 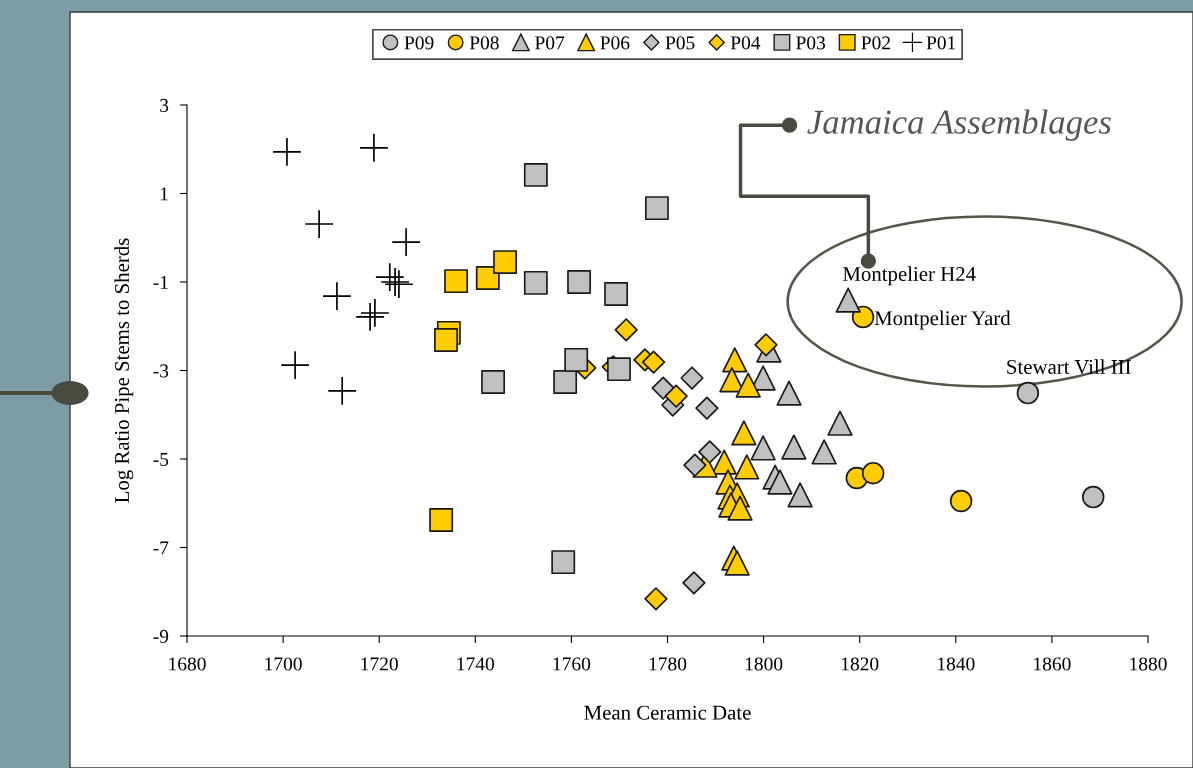 What do you see at coordinates (484, 43) in the screenshot?
I see `legend-label: P08` at bounding box center [484, 43].